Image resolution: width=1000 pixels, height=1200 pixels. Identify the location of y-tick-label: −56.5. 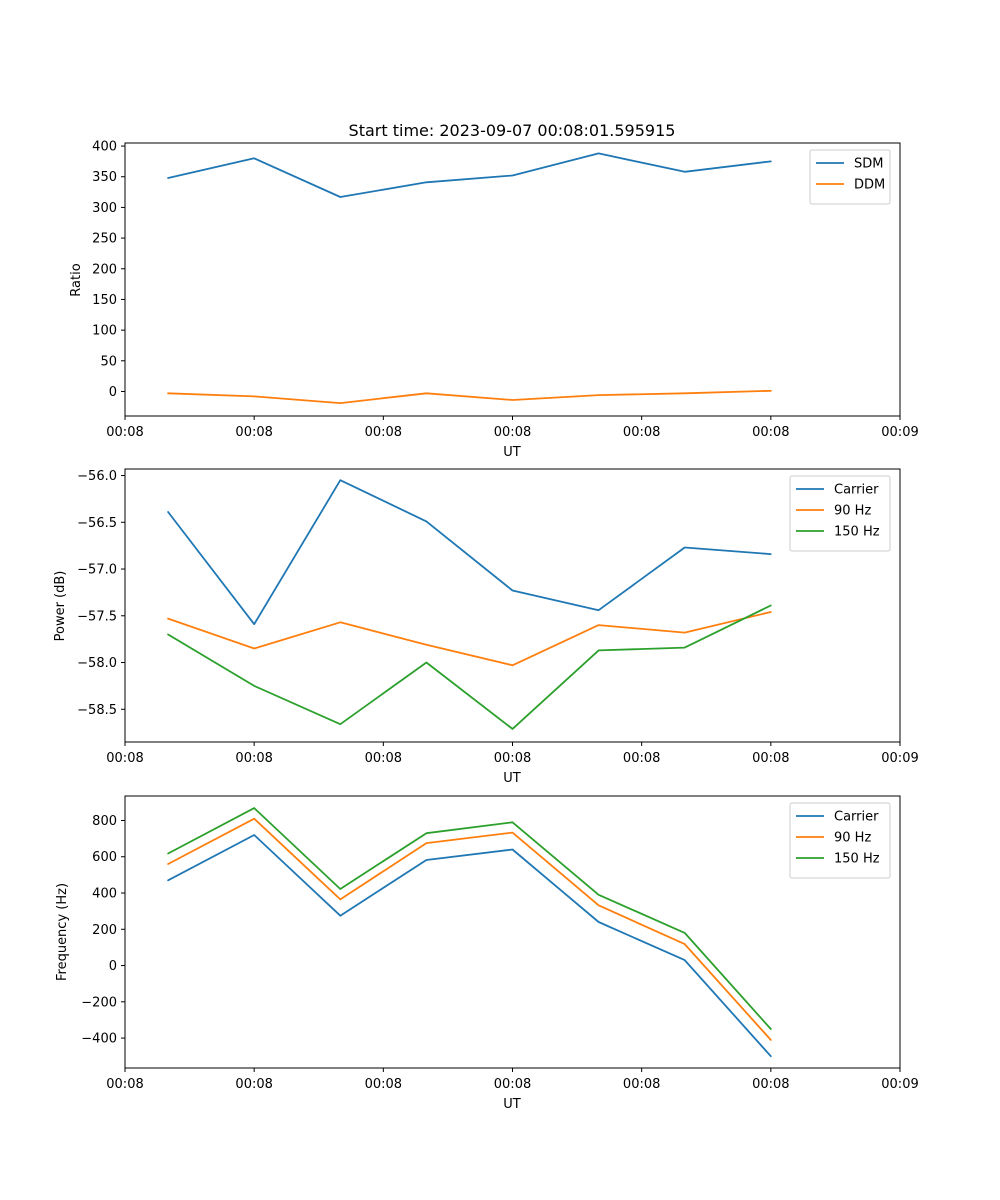
(97, 523).